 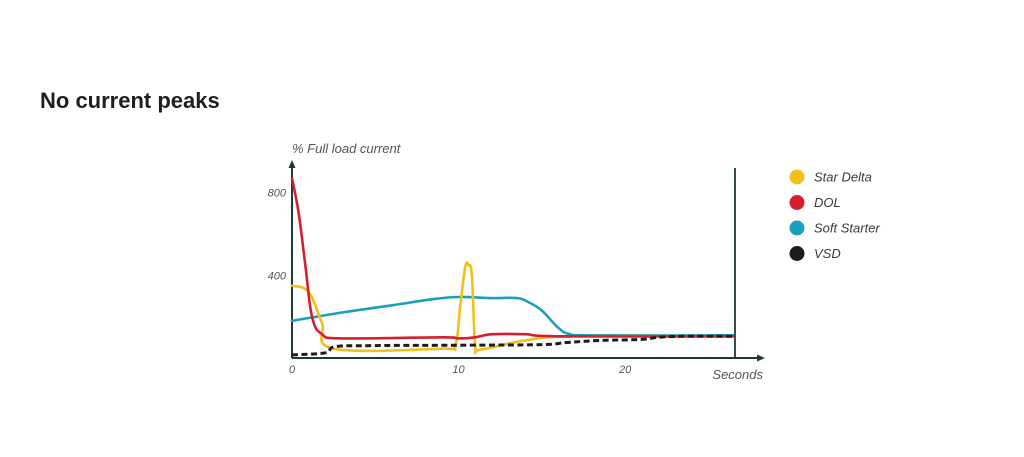 What do you see at coordinates (292, 164) in the screenshot?
I see `y-axis-arrow` at bounding box center [292, 164].